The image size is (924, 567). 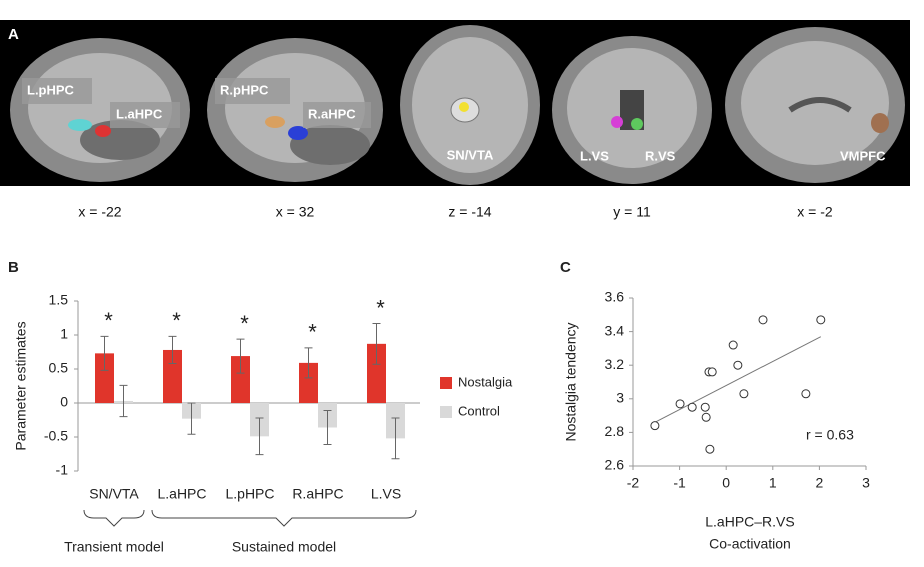 I want to click on roi-label: L.pHPC, so click(x=51, y=89).